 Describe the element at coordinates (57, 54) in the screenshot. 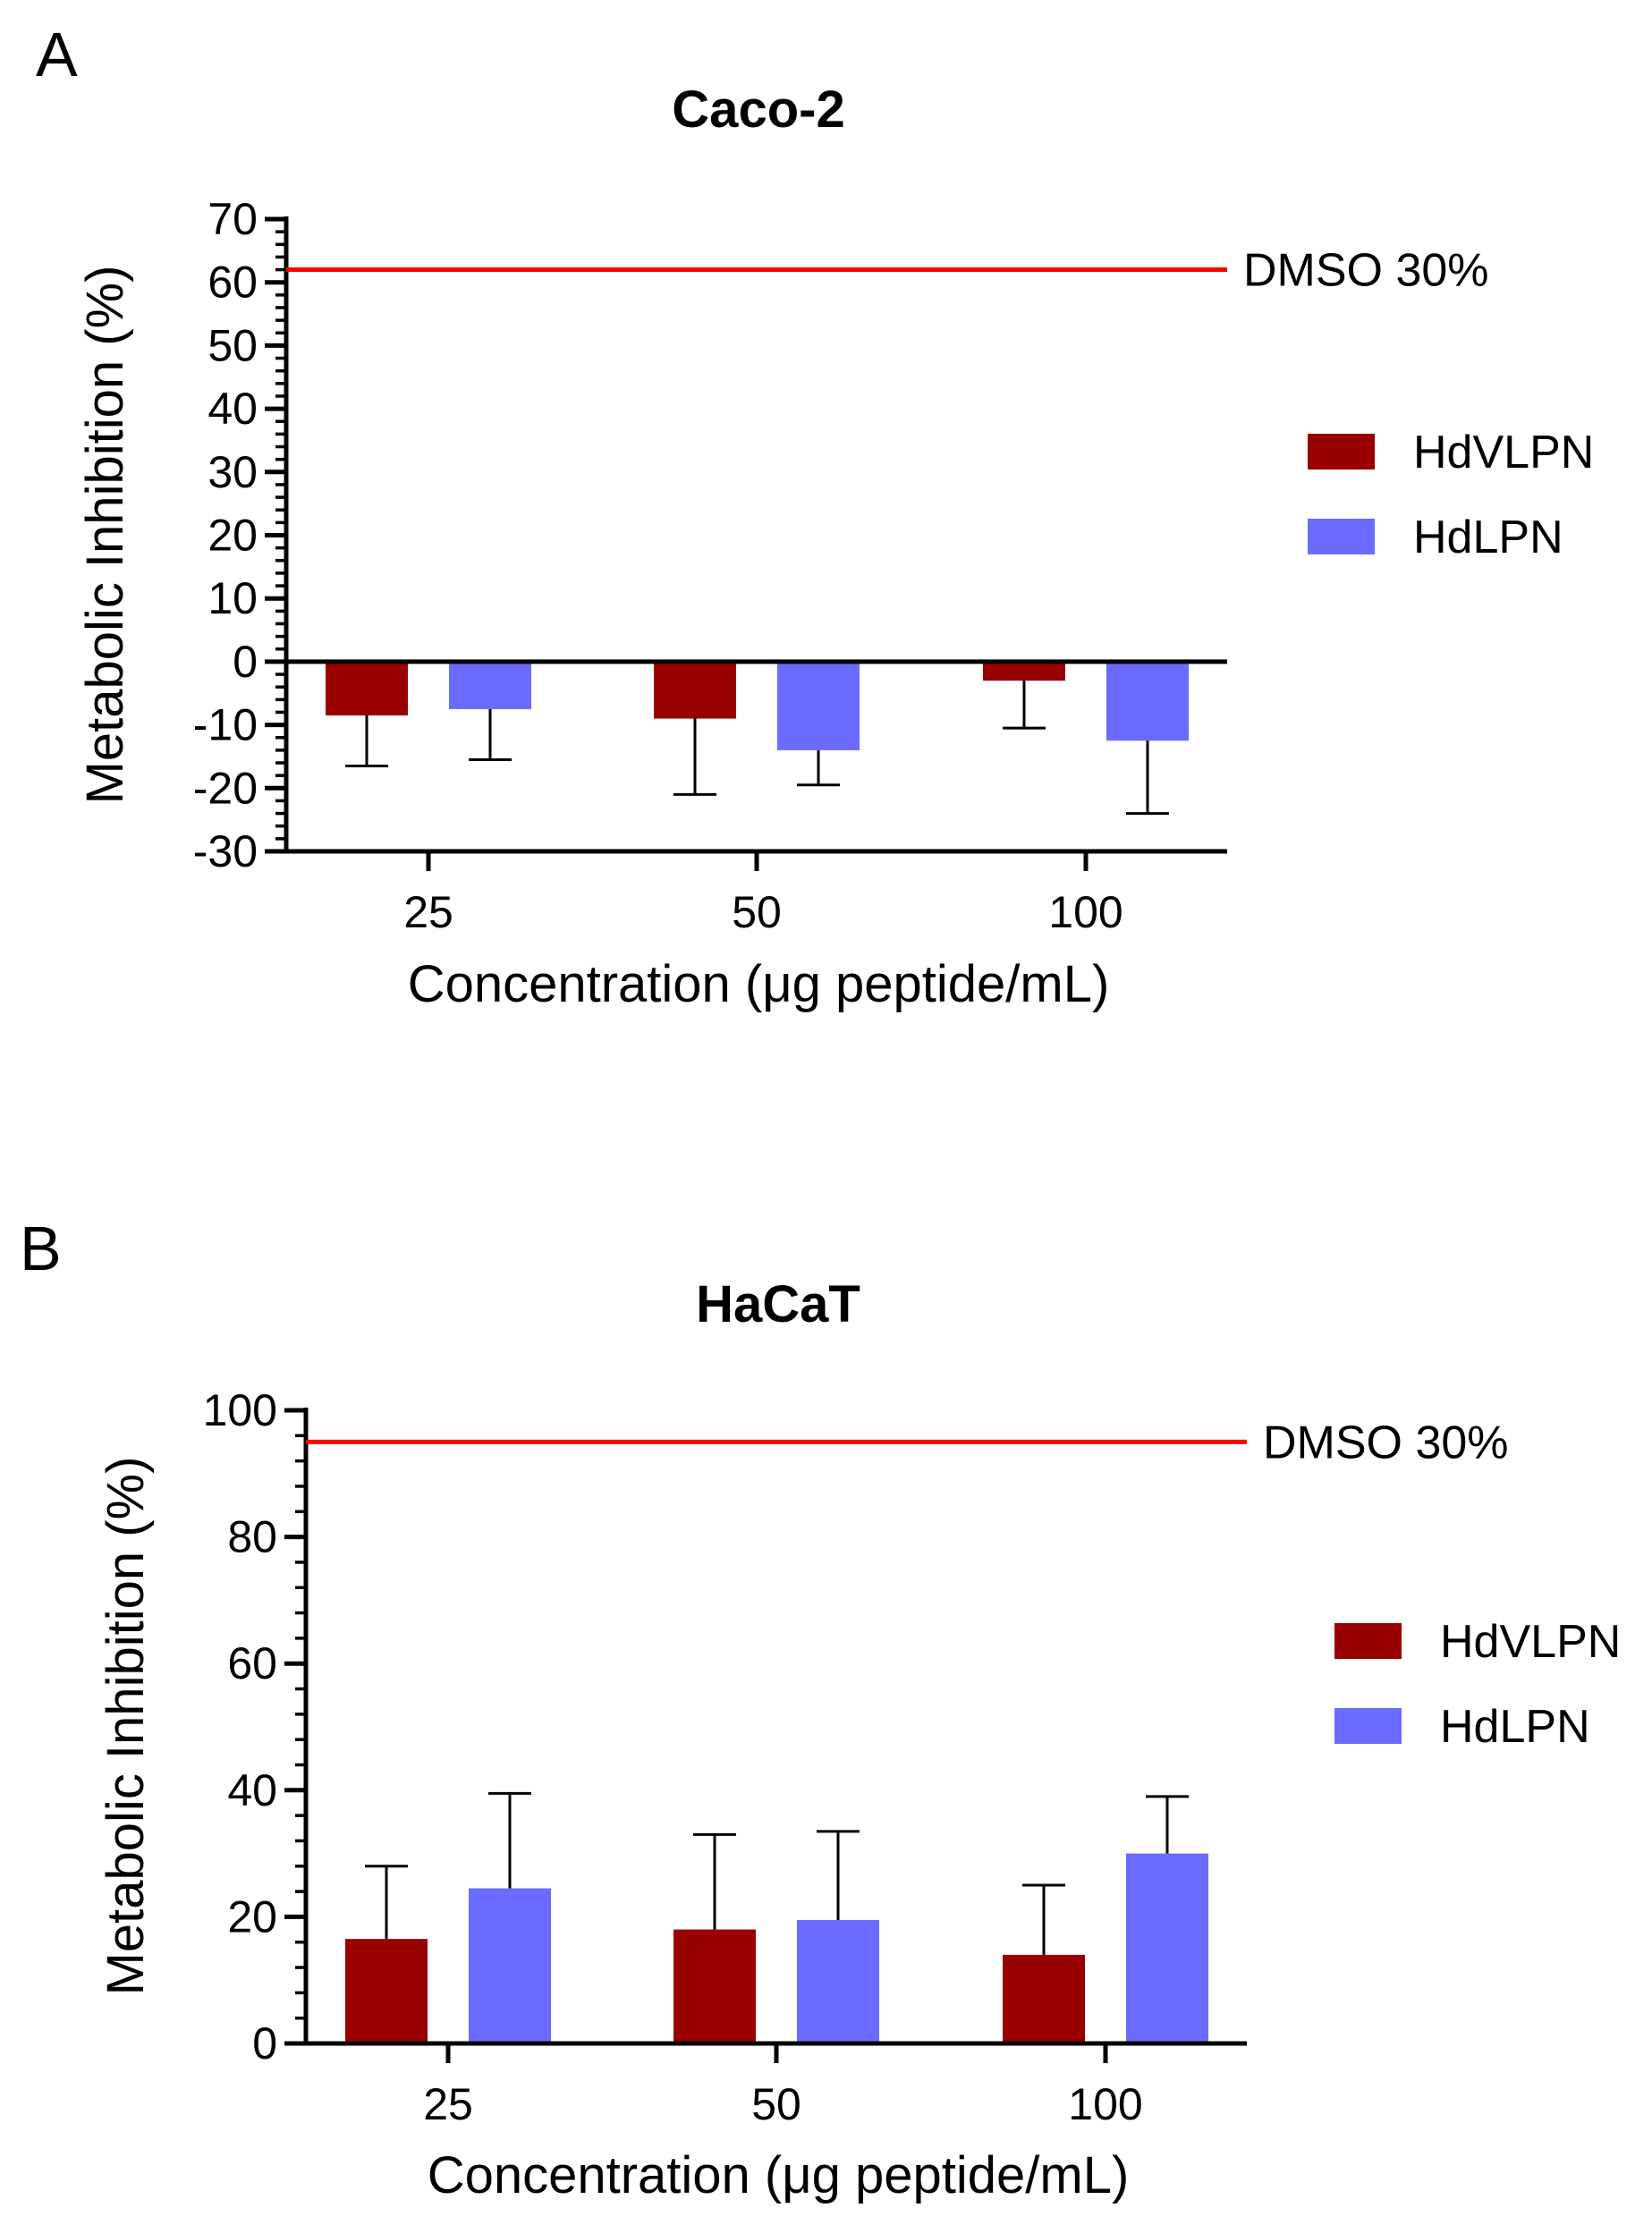

I see `panel-letter-a: A` at that location.